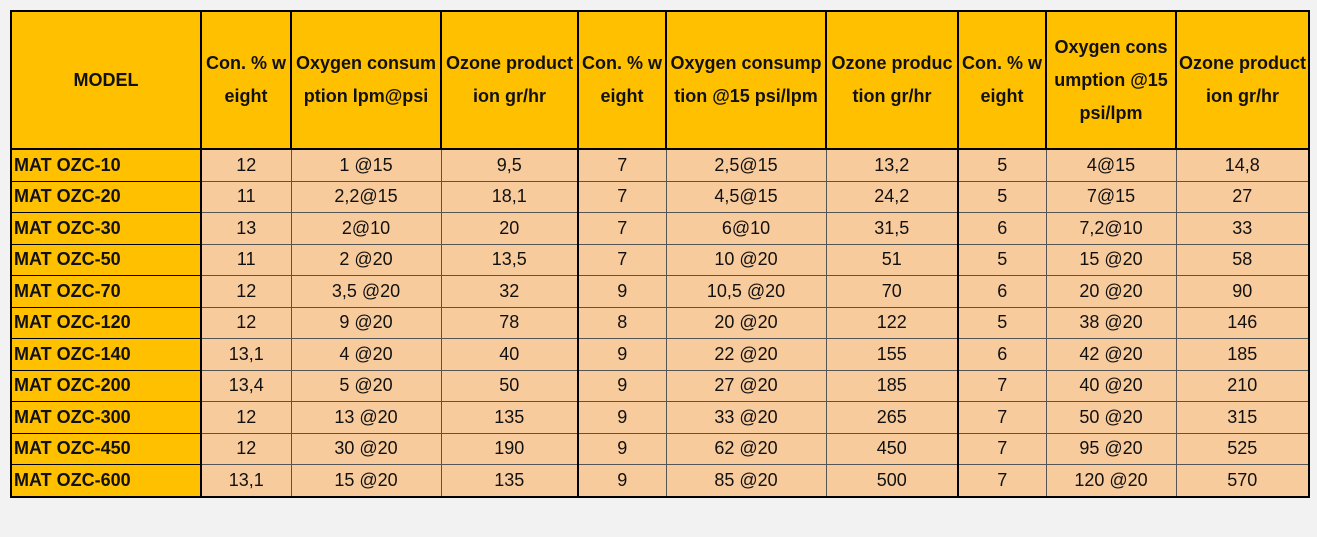 The image size is (1317, 537). I want to click on data-cell: 1 @15, so click(366, 165).